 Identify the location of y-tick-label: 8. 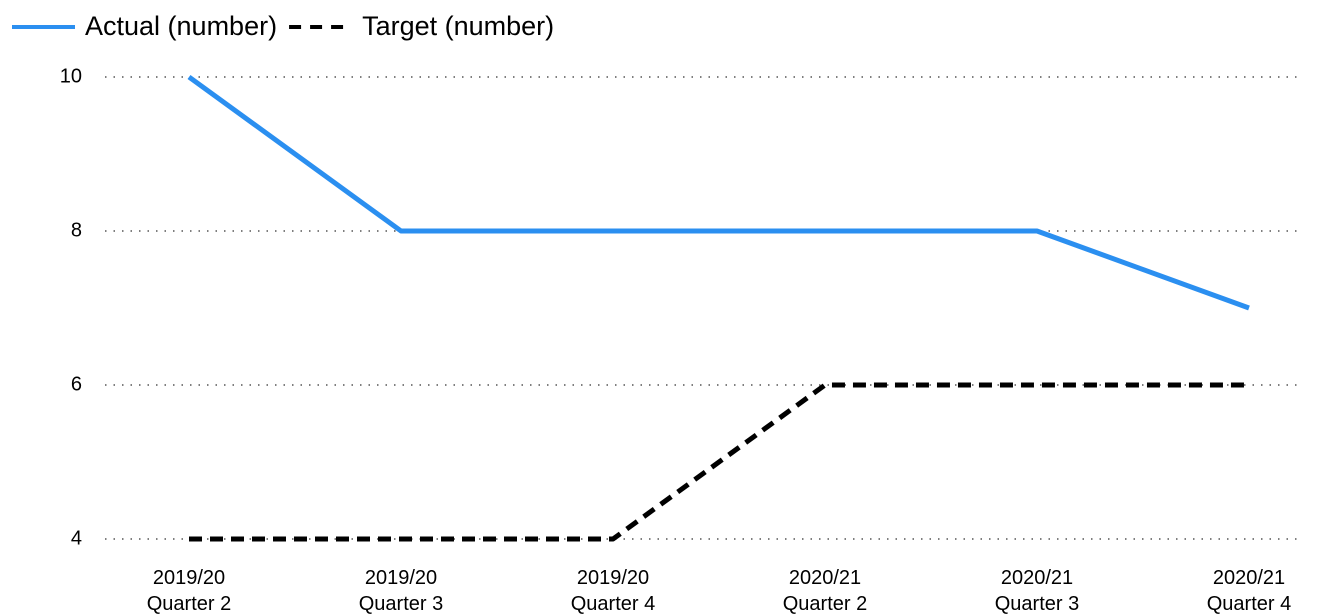
(76, 230).